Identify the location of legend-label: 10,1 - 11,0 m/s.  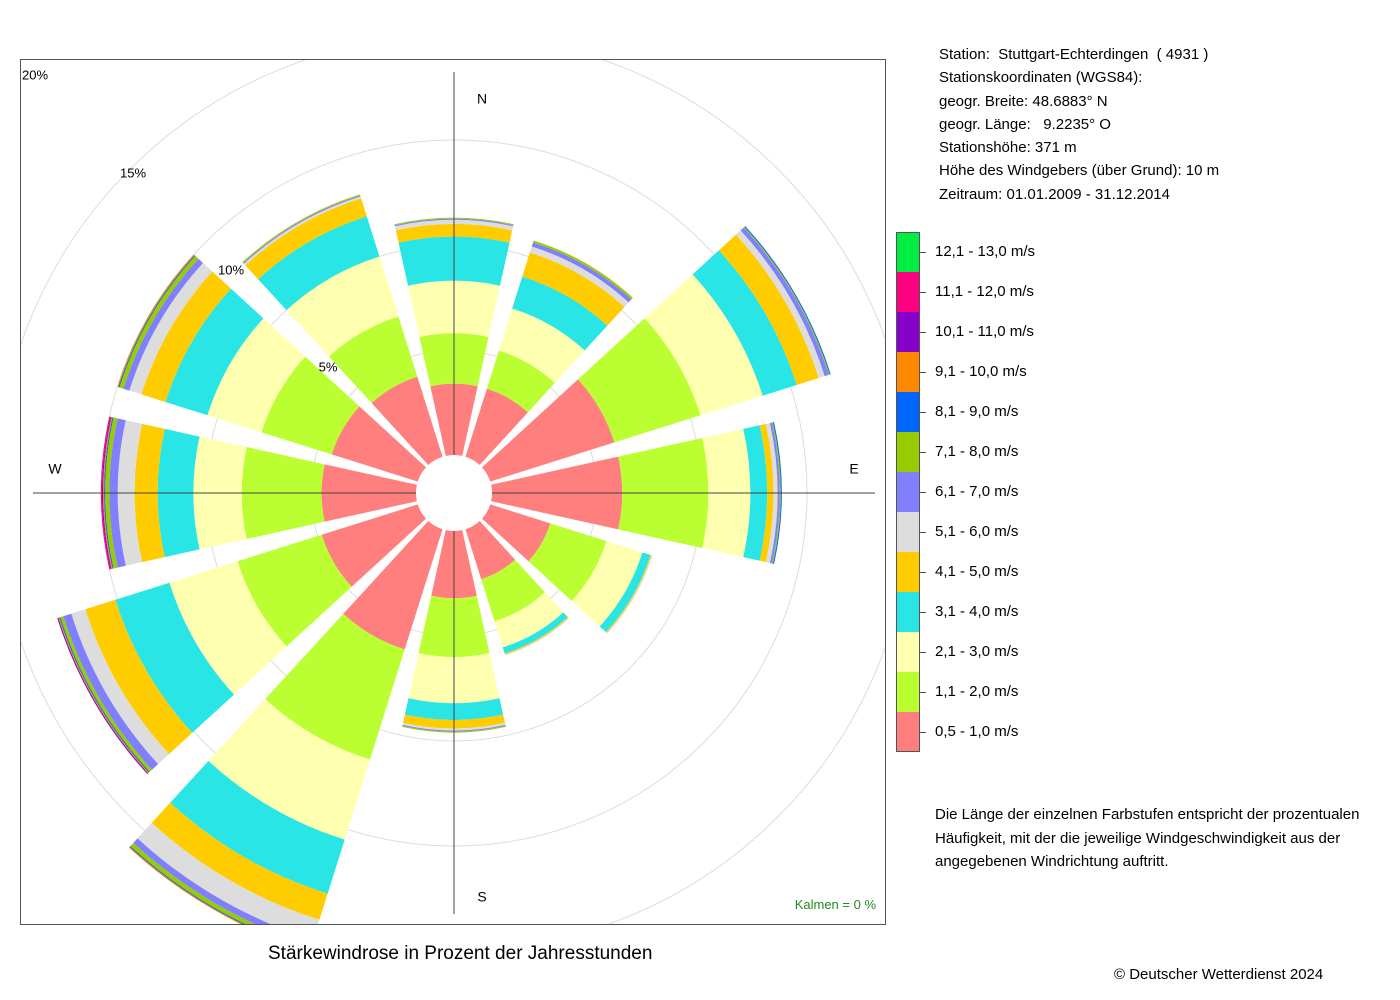
(984, 331).